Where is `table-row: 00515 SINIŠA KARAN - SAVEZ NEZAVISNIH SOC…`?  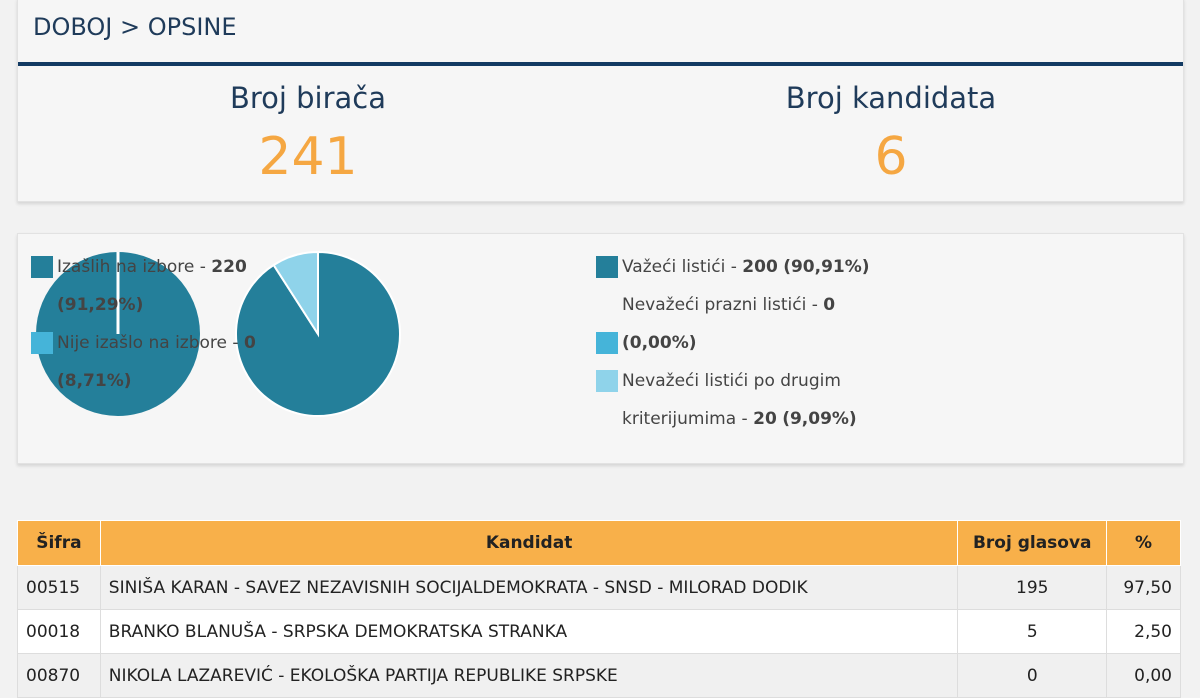
table-row: 00515 SINIŠA KARAN - SAVEZ NEZAVISNIH SOC… is located at coordinates (599, 587).